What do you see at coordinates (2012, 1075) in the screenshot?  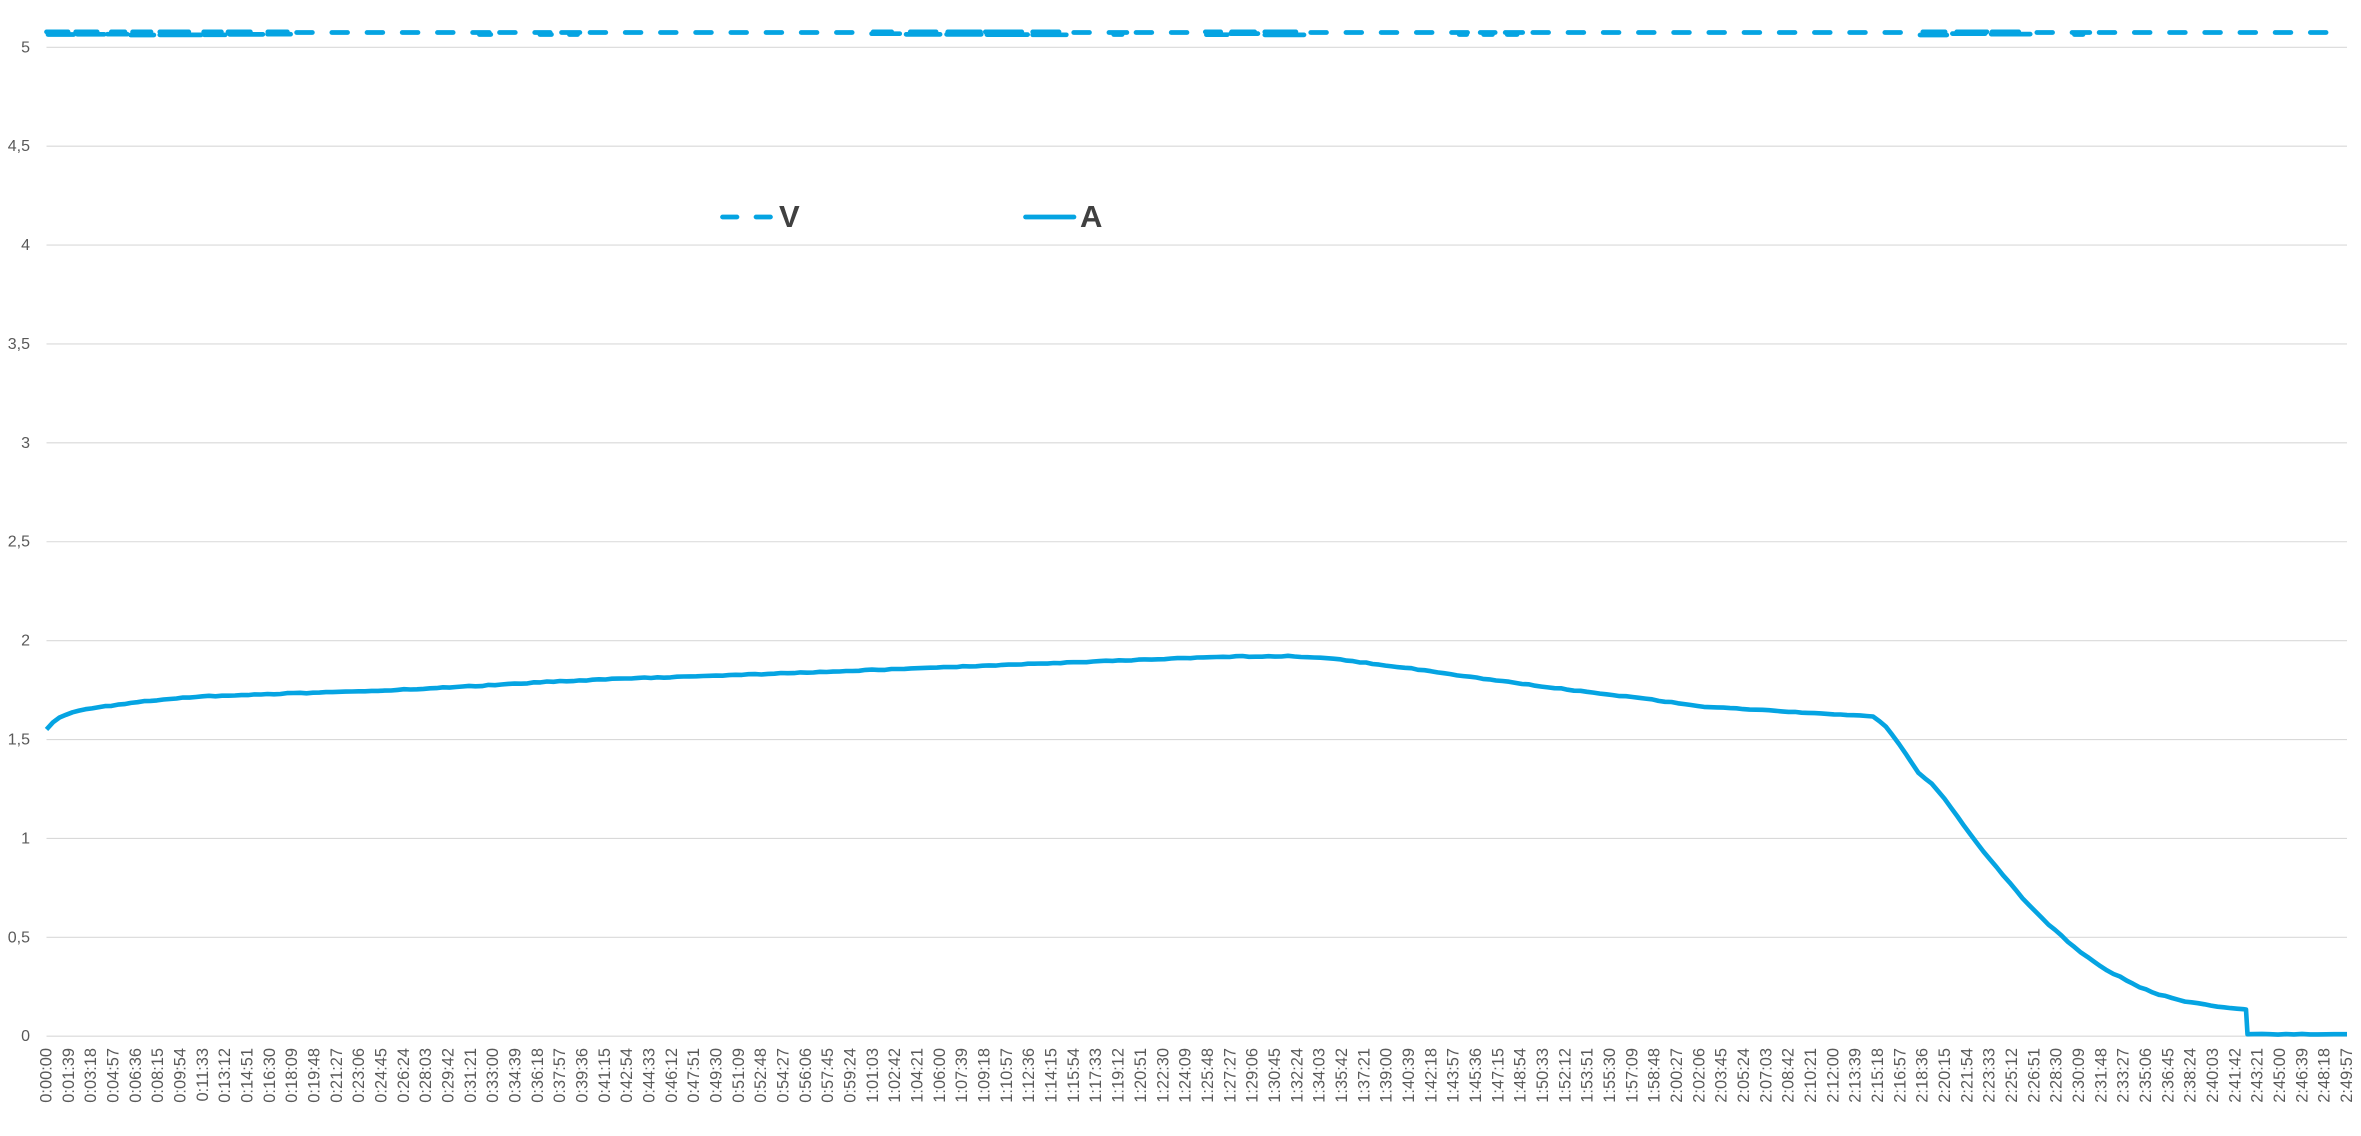 I see `svg-text: 2:25:12` at bounding box center [2012, 1075].